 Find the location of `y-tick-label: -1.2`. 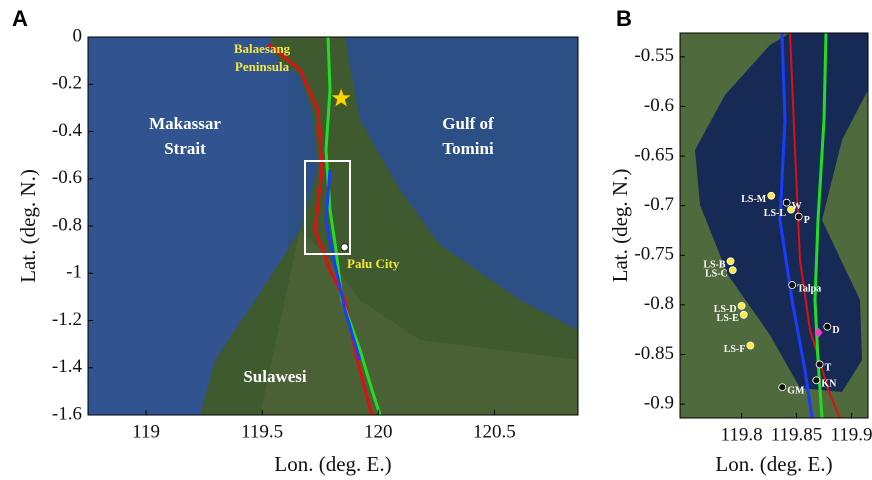

y-tick-label: -1.2 is located at coordinates (67, 319).